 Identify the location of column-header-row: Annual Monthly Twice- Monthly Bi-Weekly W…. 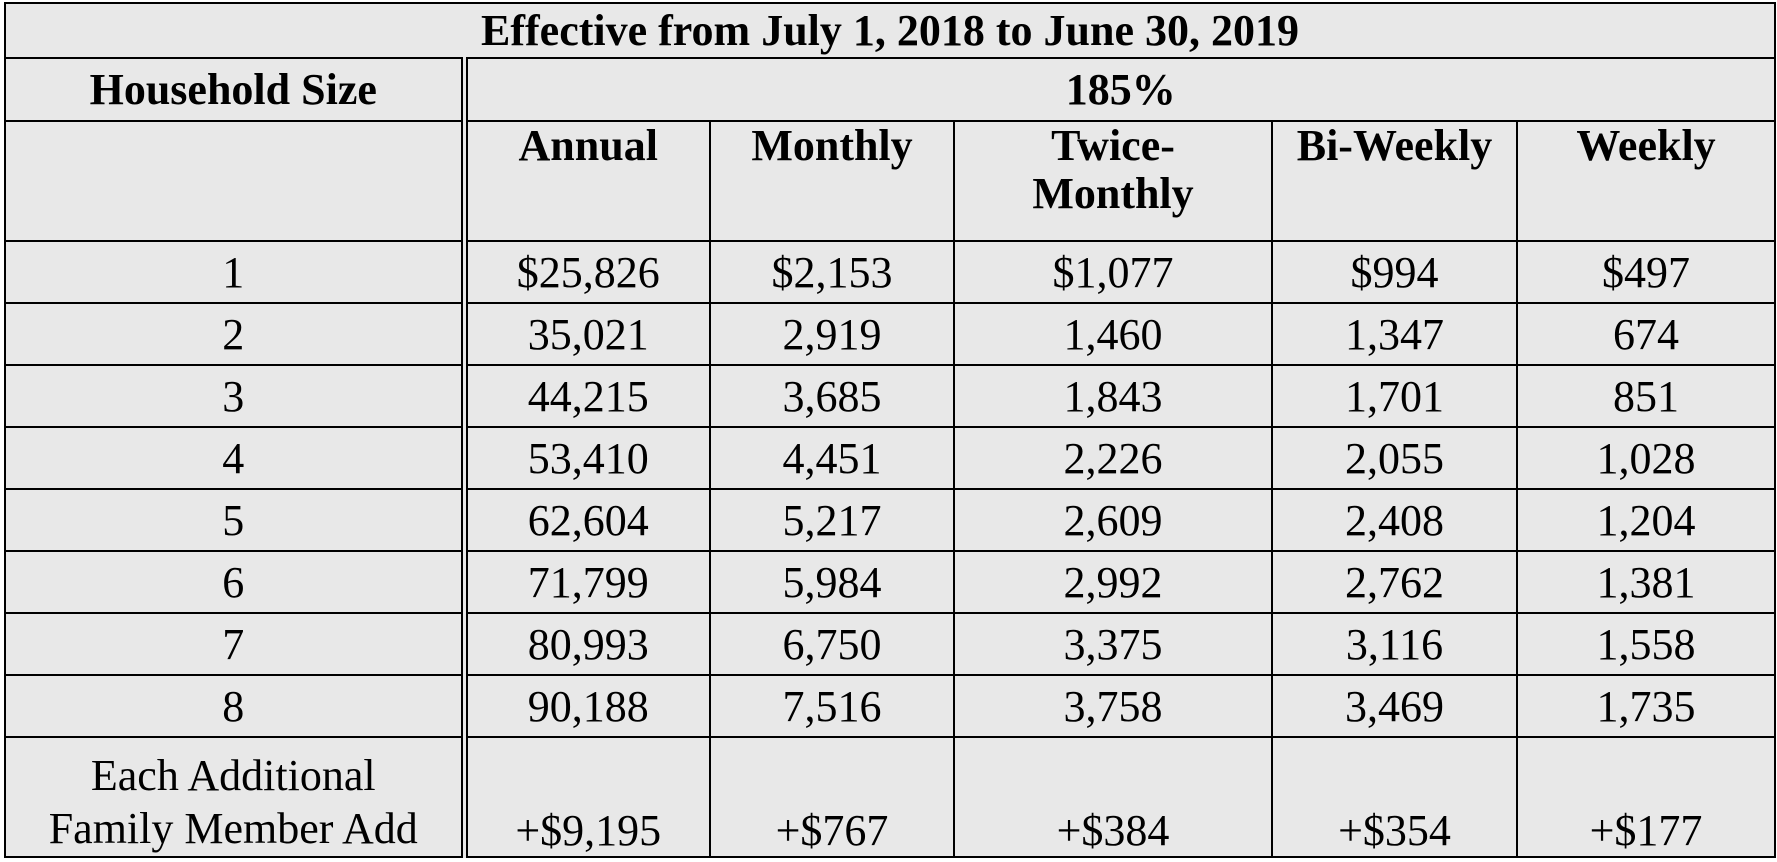
(890, 181).